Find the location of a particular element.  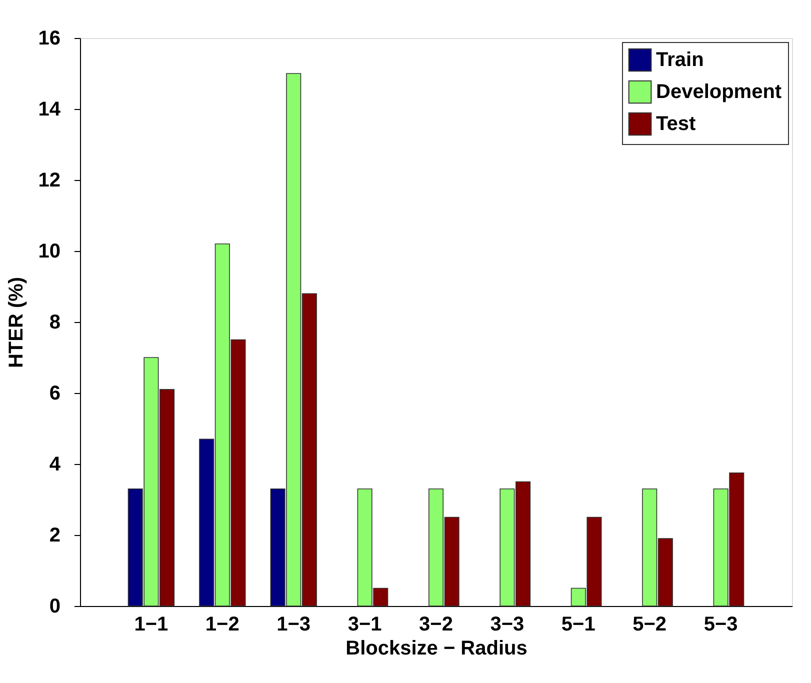

y-tick-label: 16 is located at coordinates (49, 39).